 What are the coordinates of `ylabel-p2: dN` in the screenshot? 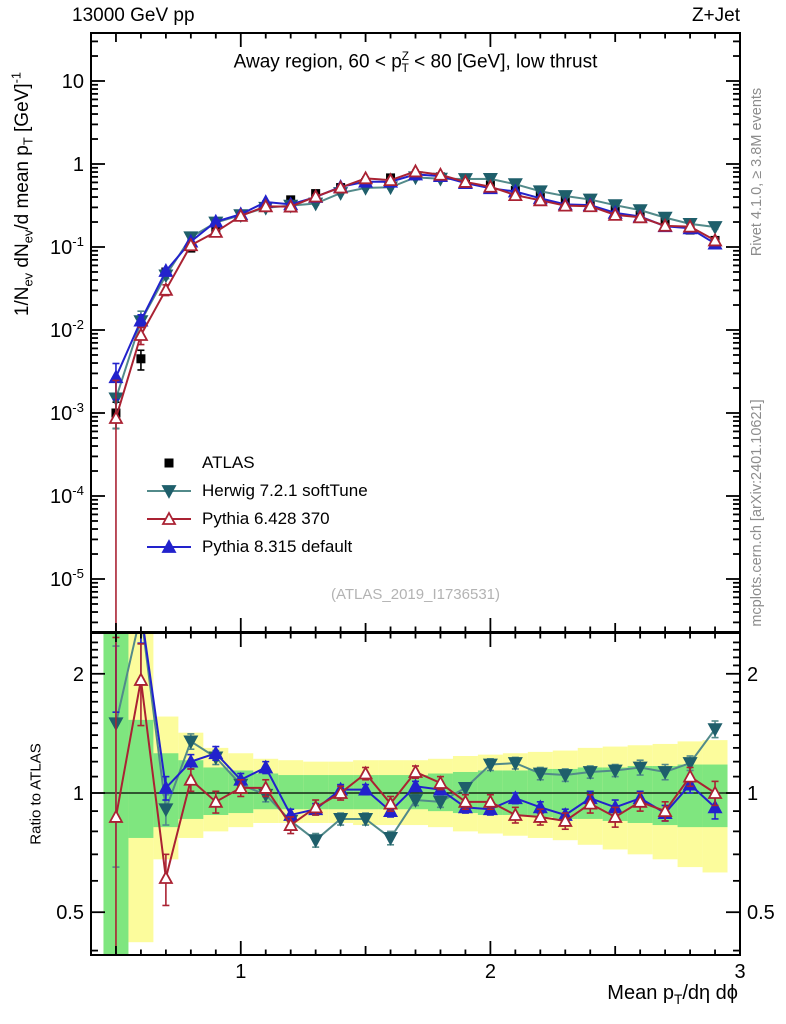 It's located at (22, 258).